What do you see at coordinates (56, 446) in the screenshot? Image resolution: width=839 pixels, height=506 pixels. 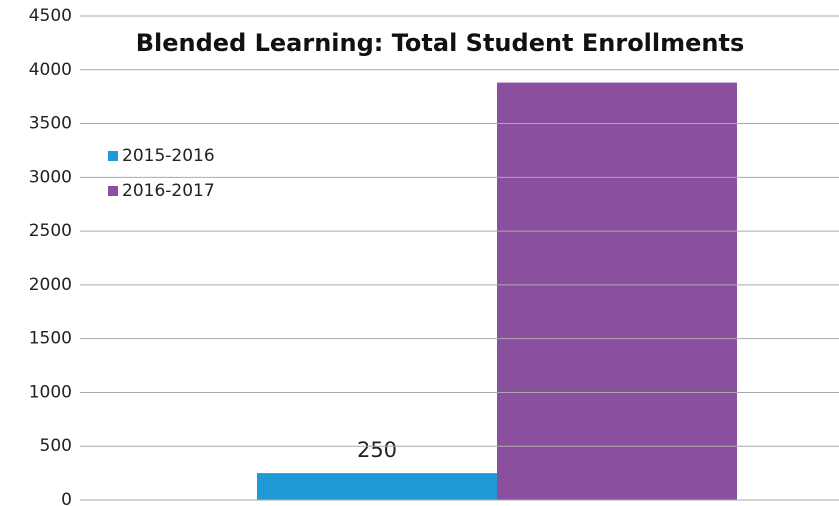 I see `y-tick-label: 500` at bounding box center [56, 446].